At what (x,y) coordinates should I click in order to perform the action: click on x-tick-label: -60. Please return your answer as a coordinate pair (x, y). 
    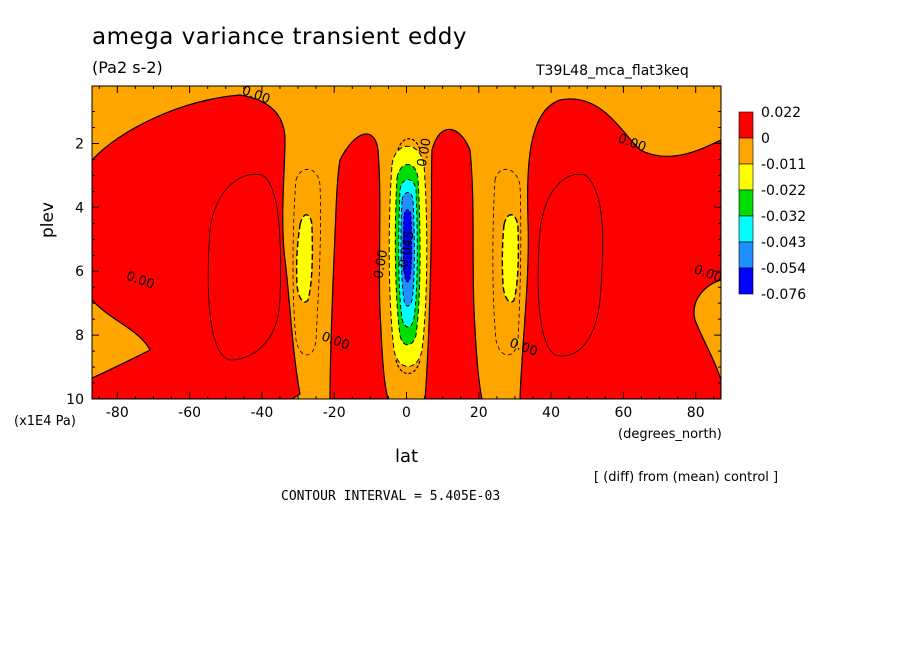
    Looking at the image, I should click on (189, 413).